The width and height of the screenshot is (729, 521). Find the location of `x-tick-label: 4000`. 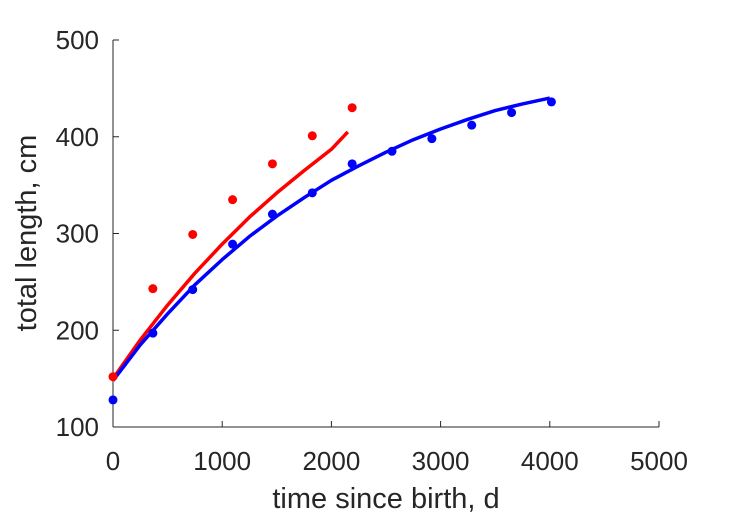

x-tick-label: 4000 is located at coordinates (550, 461).